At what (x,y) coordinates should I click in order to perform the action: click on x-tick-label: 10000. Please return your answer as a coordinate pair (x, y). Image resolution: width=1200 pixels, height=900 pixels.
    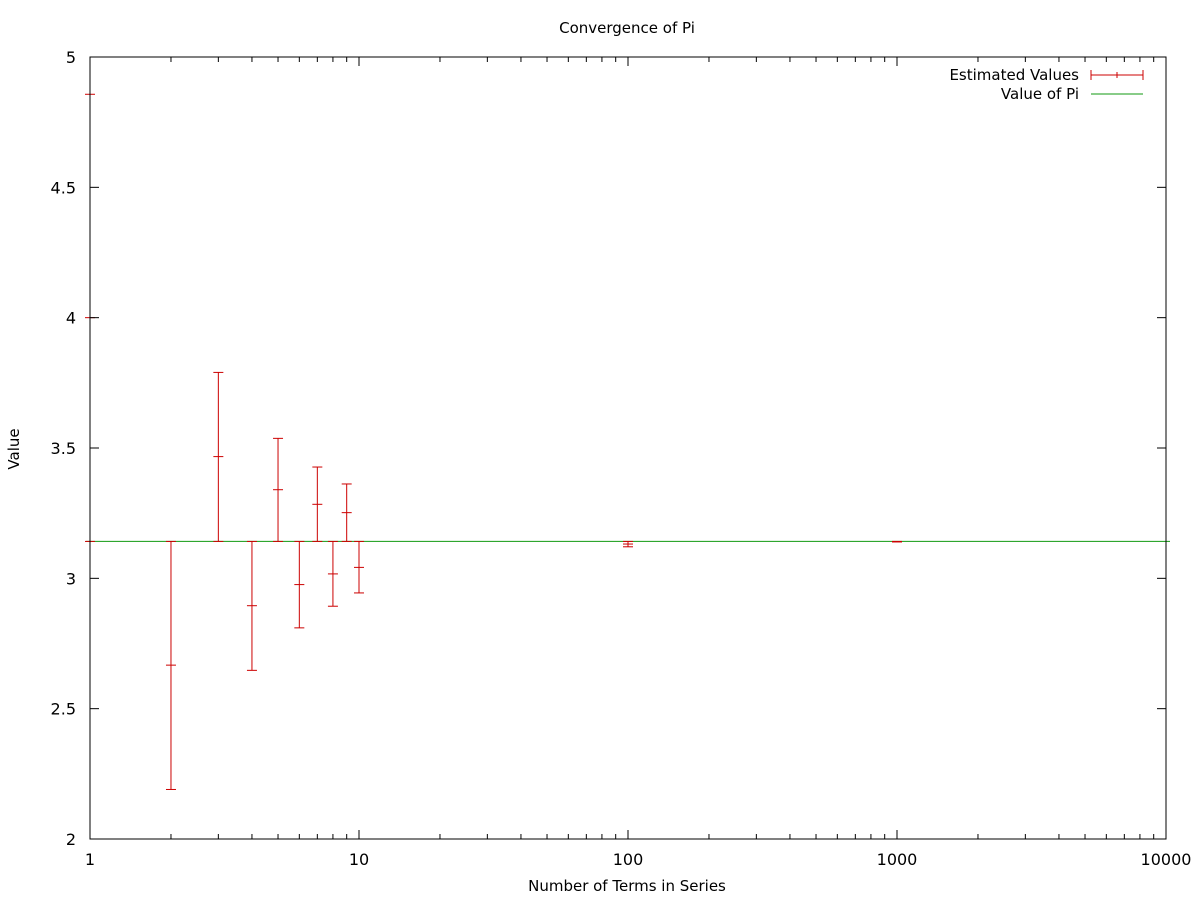
    Looking at the image, I should click on (1166, 859).